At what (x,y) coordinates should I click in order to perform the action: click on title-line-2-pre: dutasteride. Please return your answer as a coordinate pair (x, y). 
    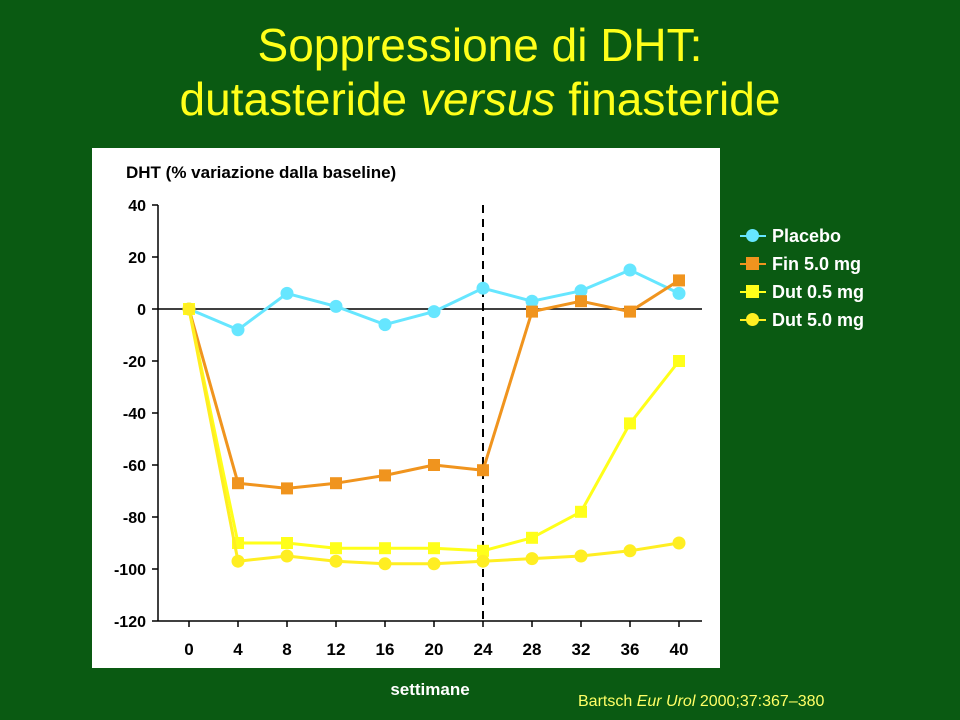
    Looking at the image, I should click on (299, 99).